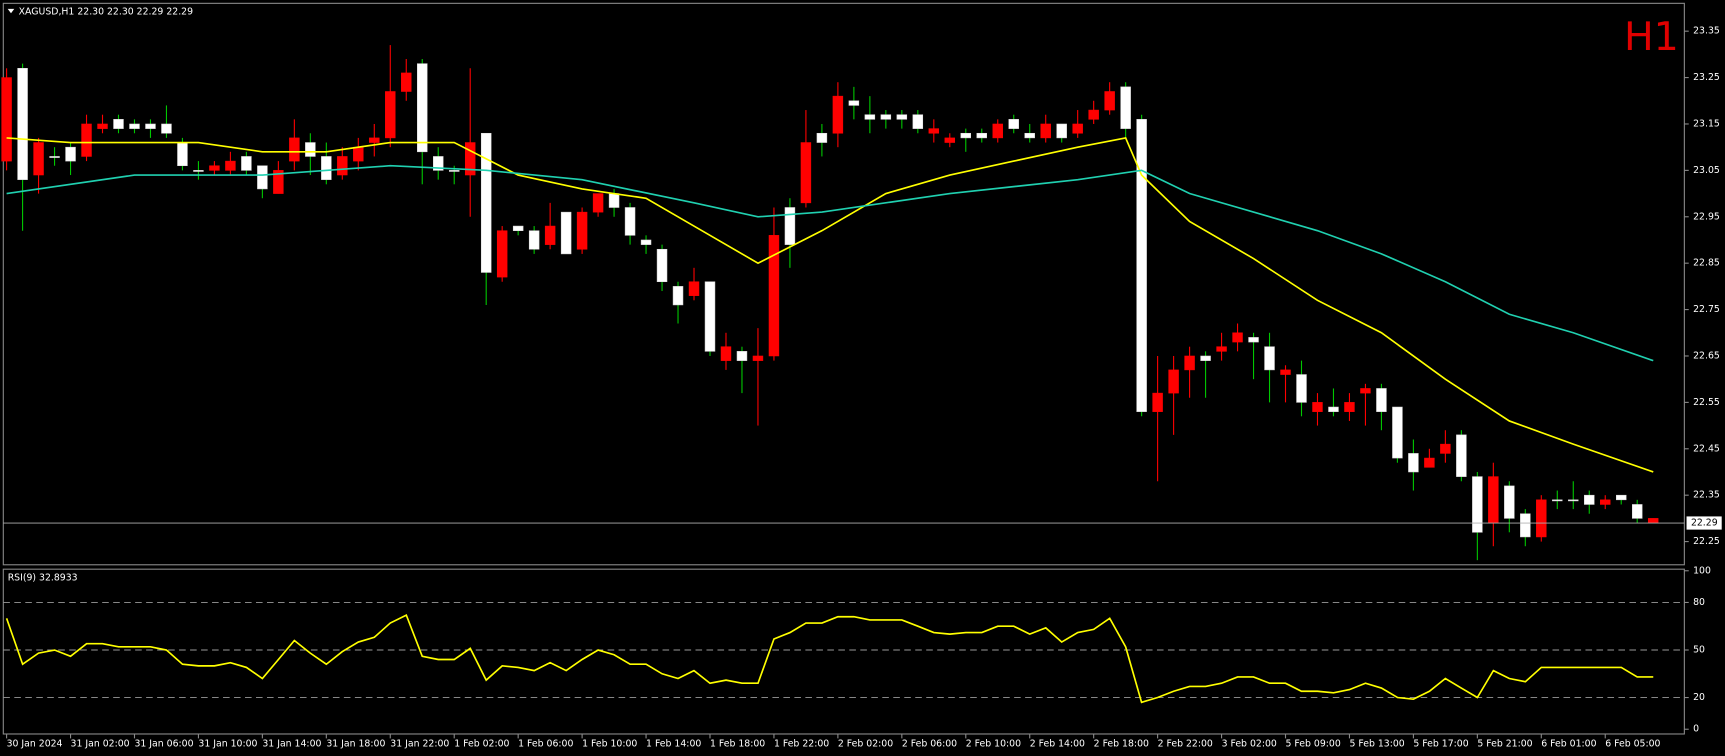 Image resolution: width=1725 pixels, height=756 pixels. Describe the element at coordinates (1706, 495) in the screenshot. I see `y-tick-label: 22.35` at that location.